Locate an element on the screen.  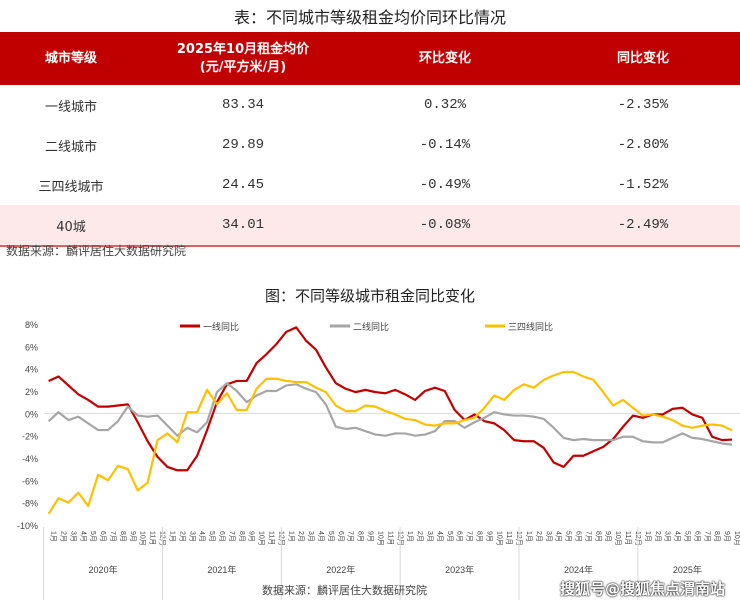
chart-title: 图：不同等级城市租金同比变化 is located at coordinates (369, 296).